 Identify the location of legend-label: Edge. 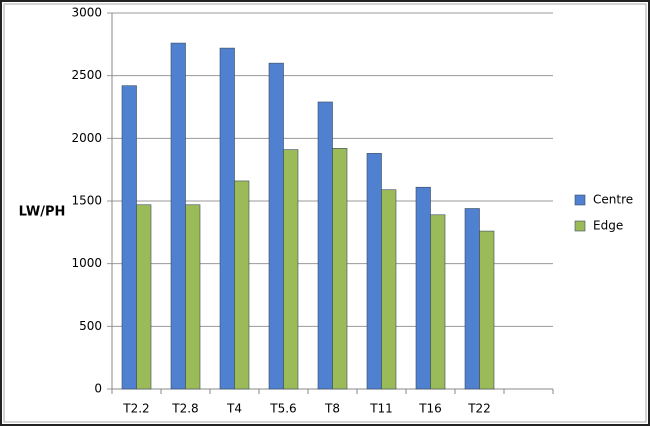
(608, 226).